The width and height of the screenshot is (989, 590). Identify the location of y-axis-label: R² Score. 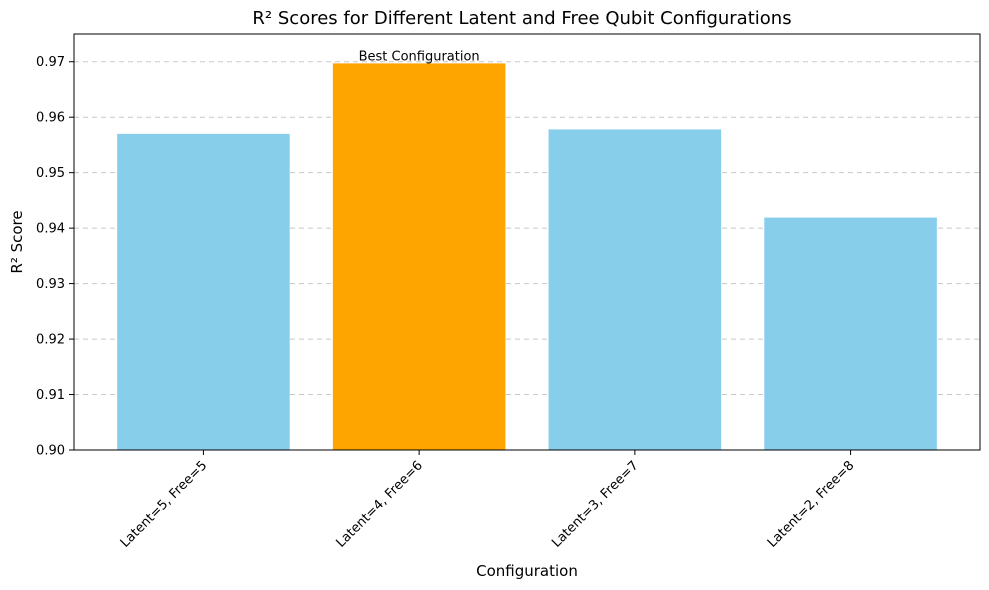
(17, 241).